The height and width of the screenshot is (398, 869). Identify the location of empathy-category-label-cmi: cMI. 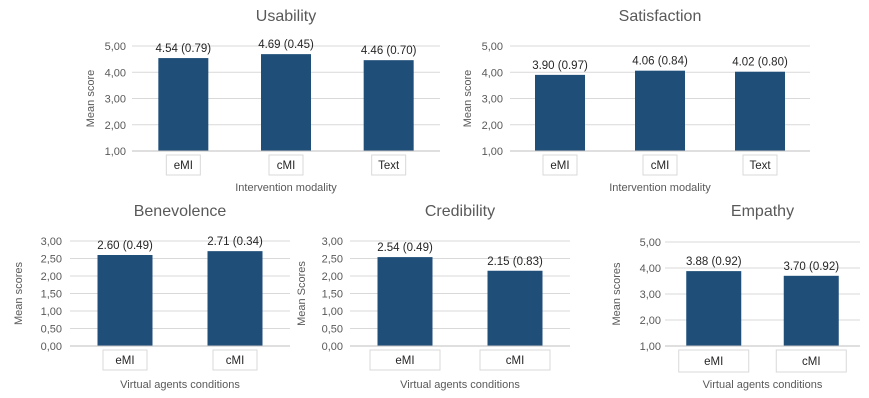
(811, 362).